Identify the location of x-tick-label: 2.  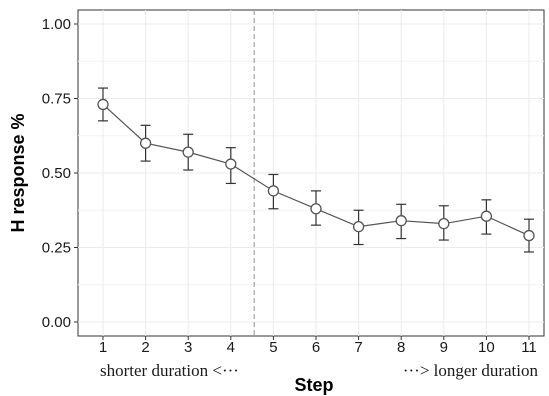
(145, 347).